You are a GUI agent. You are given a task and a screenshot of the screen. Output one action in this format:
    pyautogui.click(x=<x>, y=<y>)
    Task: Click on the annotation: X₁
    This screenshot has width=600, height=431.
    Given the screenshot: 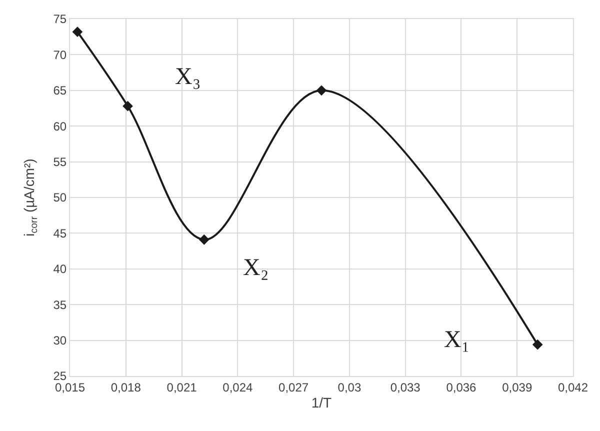 What is the action you would take?
    pyautogui.click(x=457, y=340)
    